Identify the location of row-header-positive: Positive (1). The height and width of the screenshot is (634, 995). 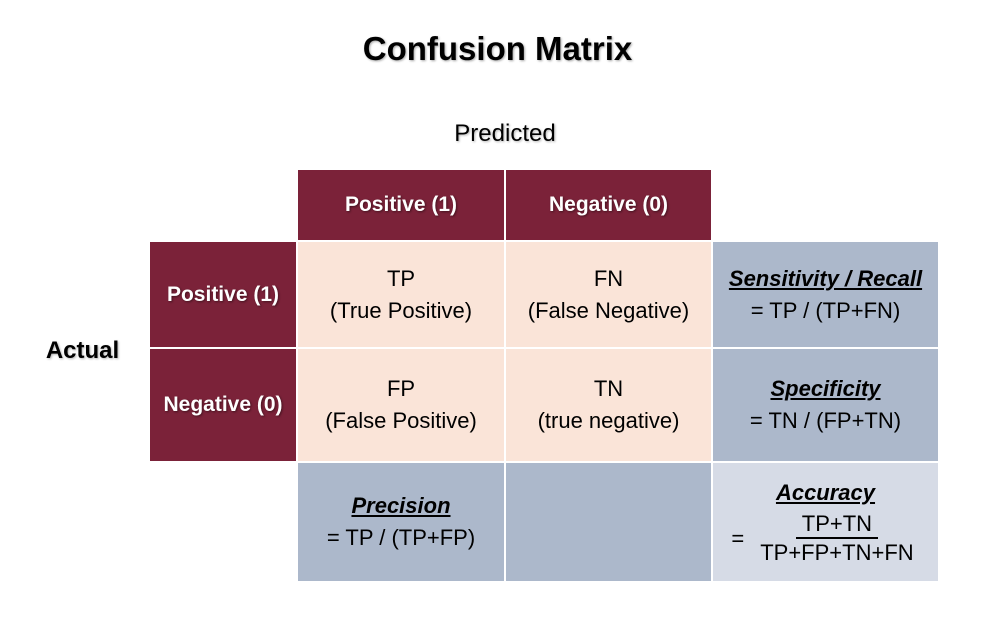
(223, 294).